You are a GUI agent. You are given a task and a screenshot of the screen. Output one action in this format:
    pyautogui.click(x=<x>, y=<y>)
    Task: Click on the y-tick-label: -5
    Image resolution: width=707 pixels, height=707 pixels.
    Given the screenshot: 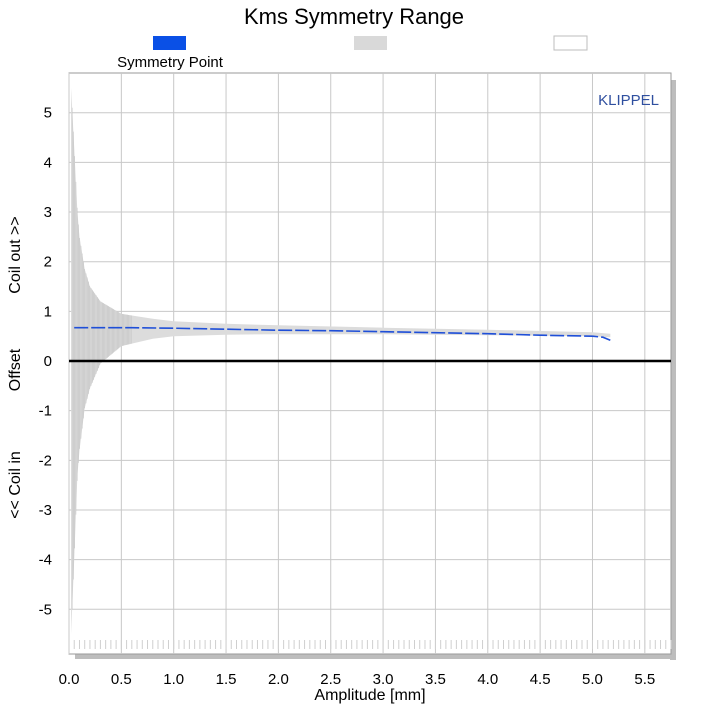 What is the action you would take?
    pyautogui.click(x=45, y=609)
    